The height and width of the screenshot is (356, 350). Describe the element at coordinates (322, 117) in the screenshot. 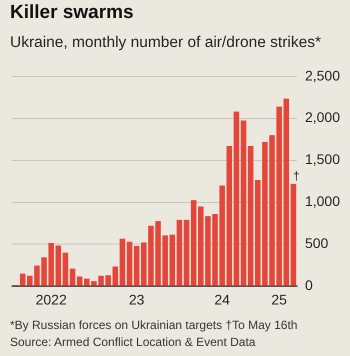

I see `y-tick-label: 2,000` at that location.